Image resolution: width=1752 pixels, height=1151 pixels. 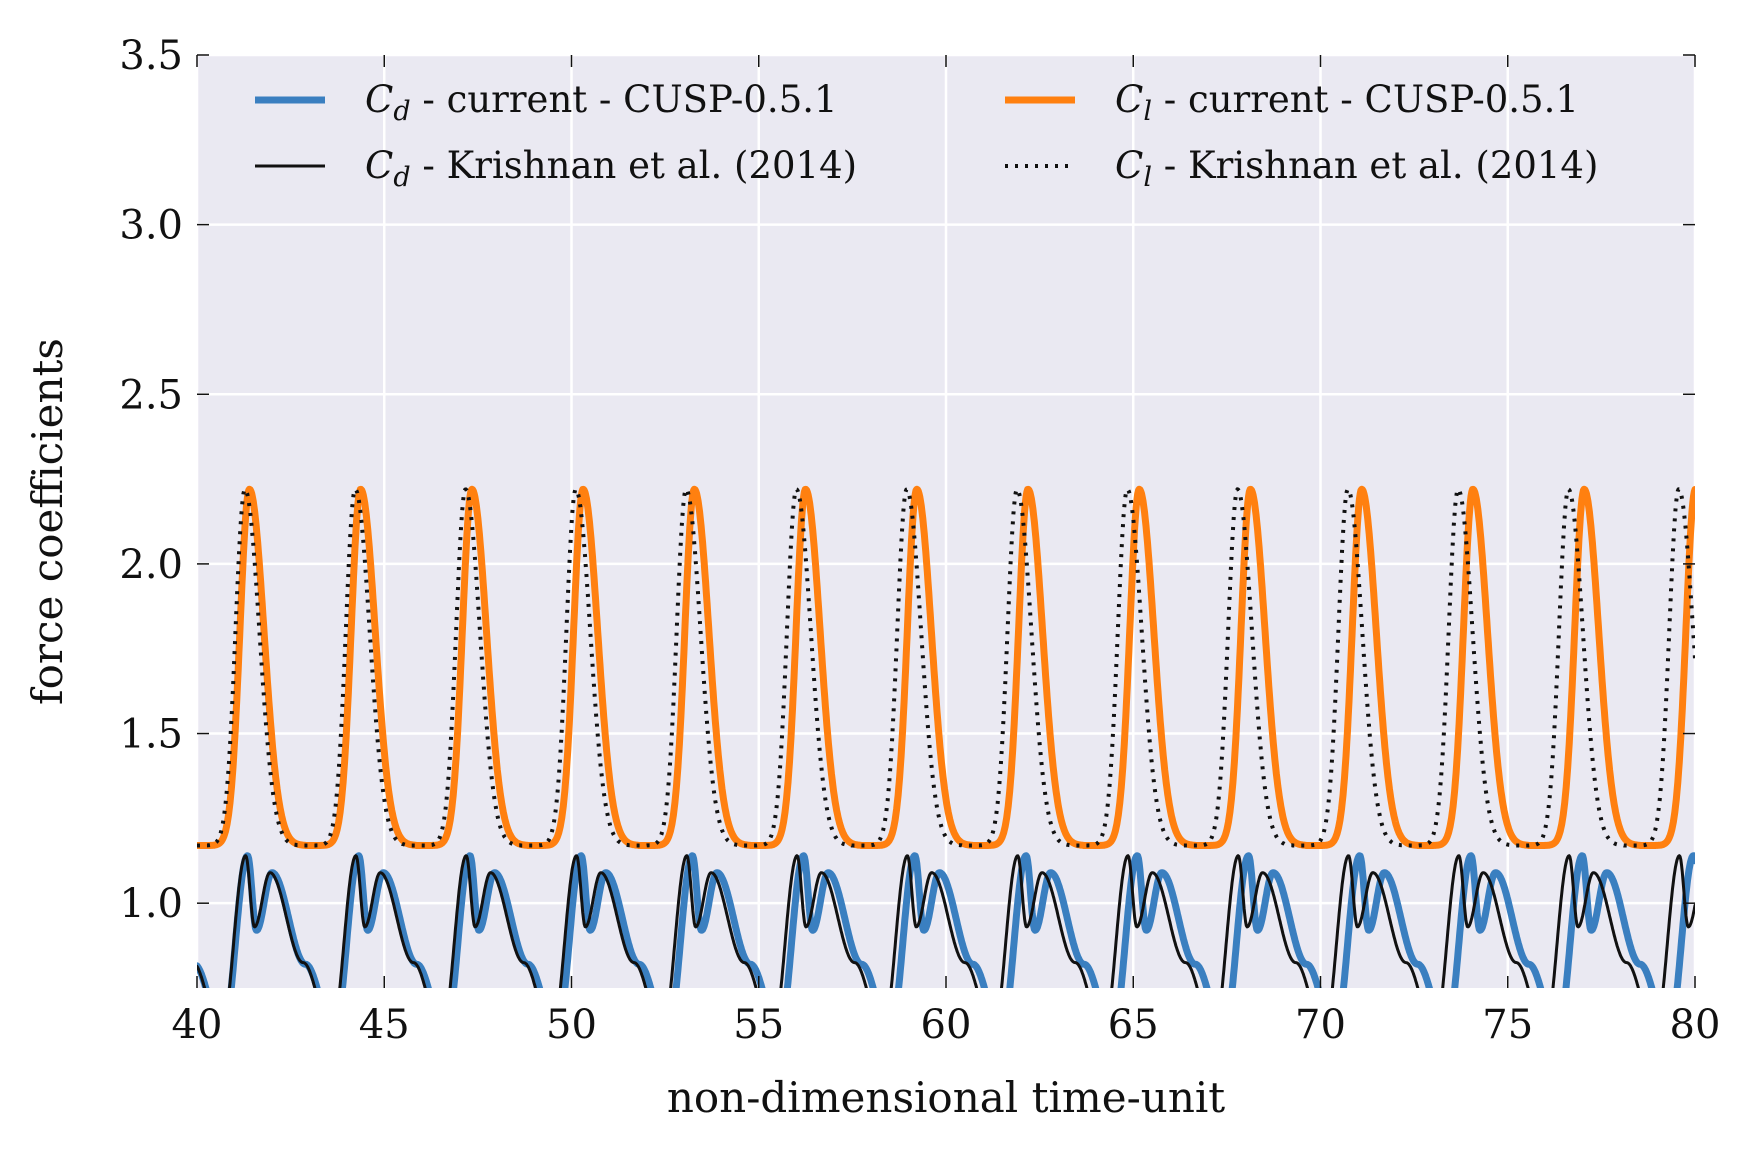 I want to click on legend-entry: Cl - Krishnan et al. (2014), so click(x=1356, y=168).